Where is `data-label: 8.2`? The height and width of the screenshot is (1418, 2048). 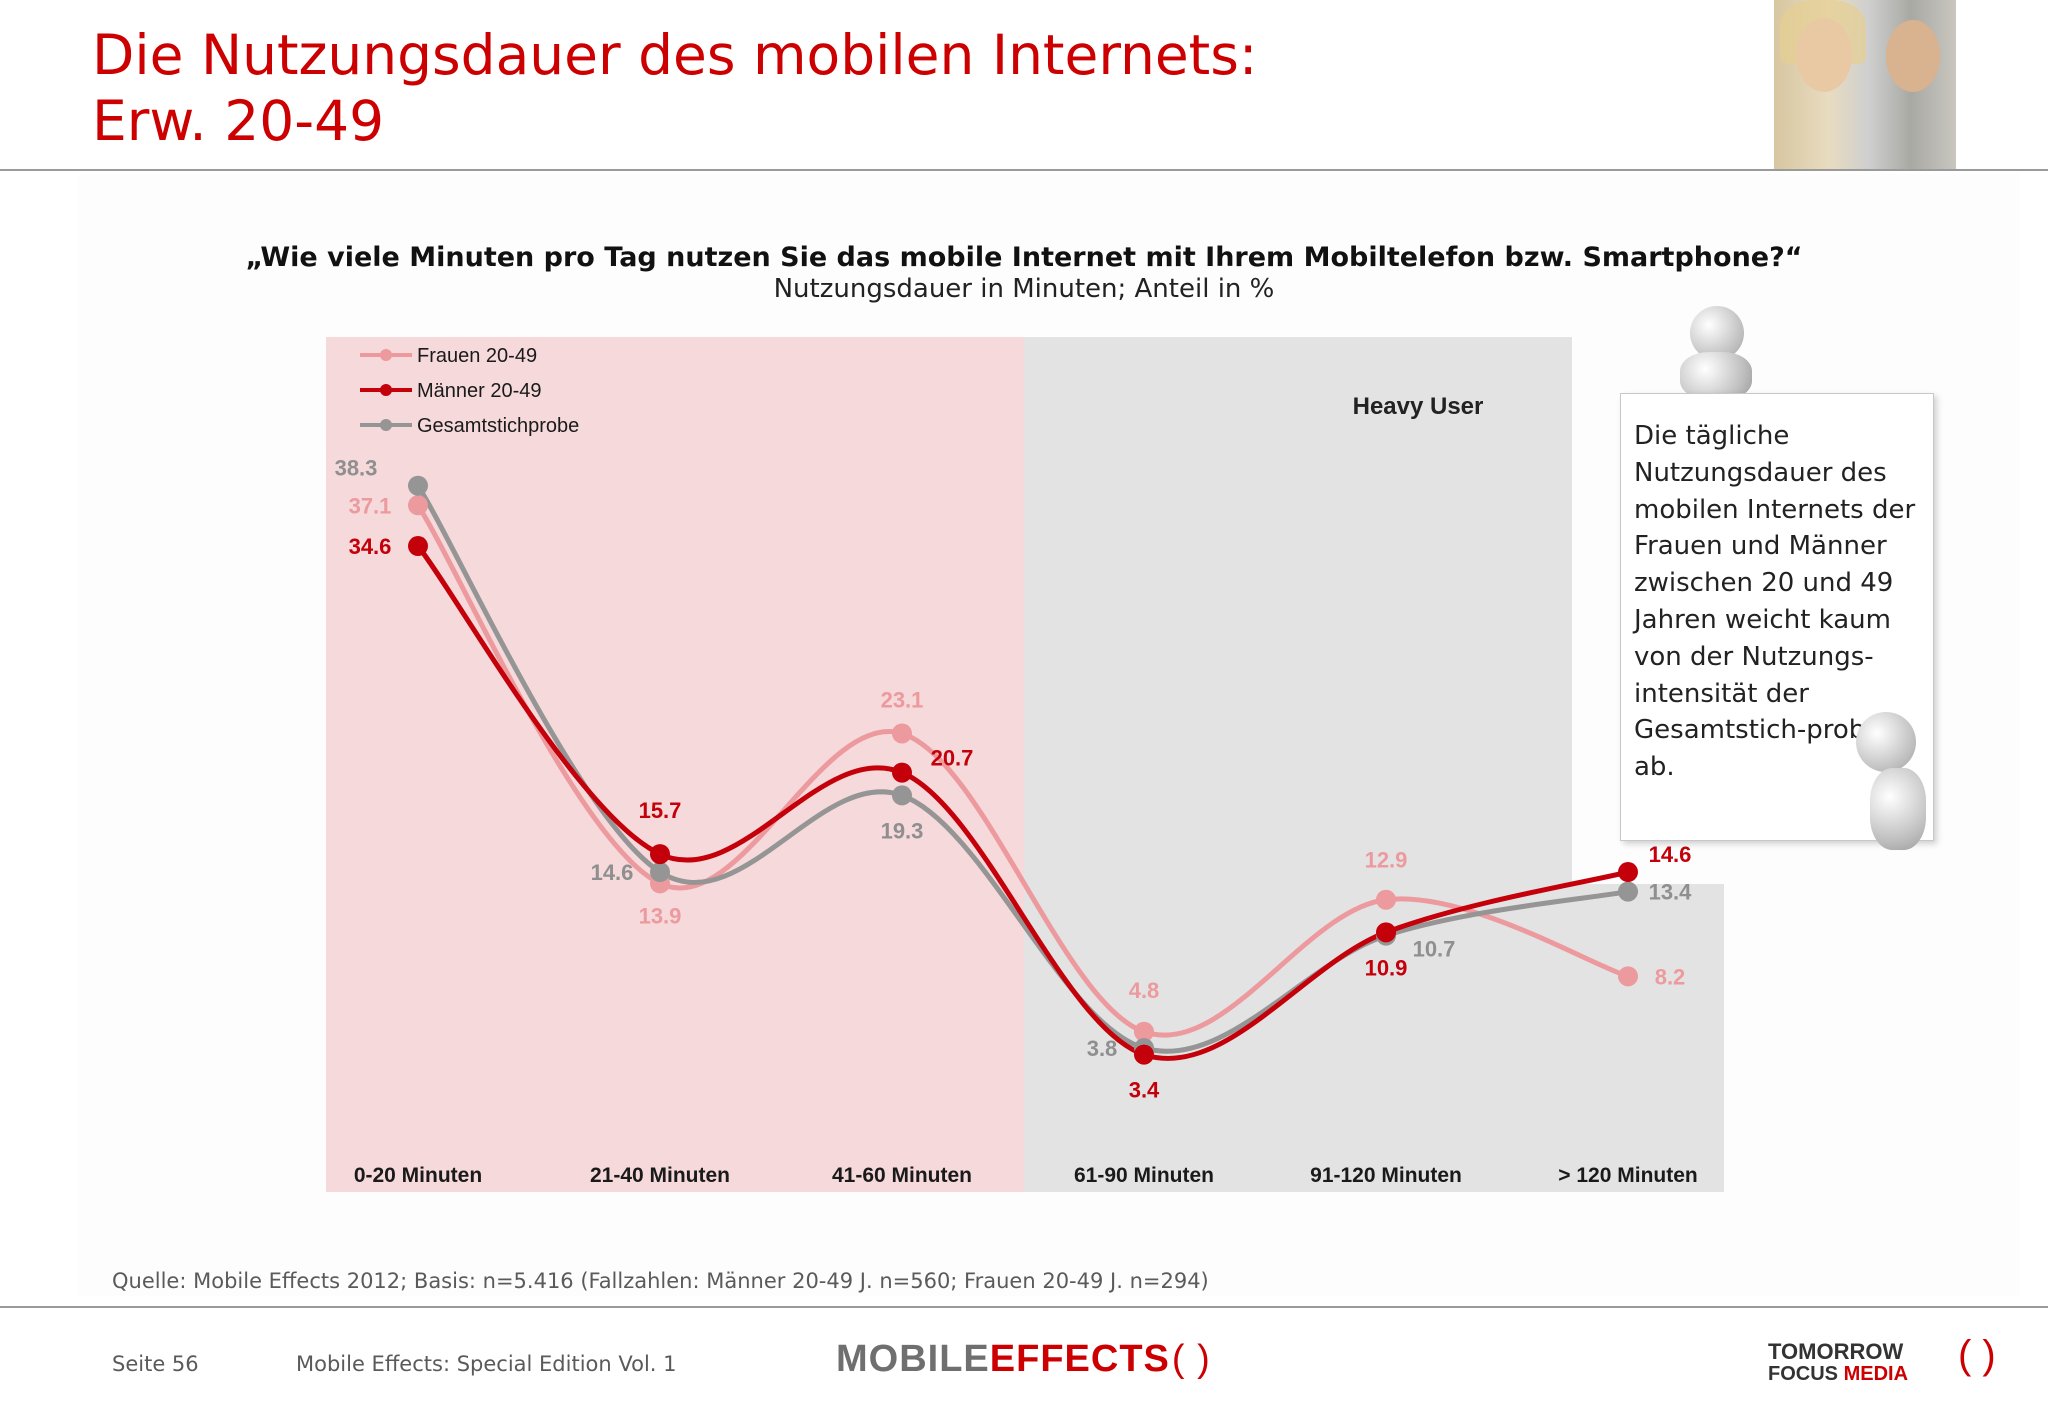 data-label: 8.2 is located at coordinates (1670, 976).